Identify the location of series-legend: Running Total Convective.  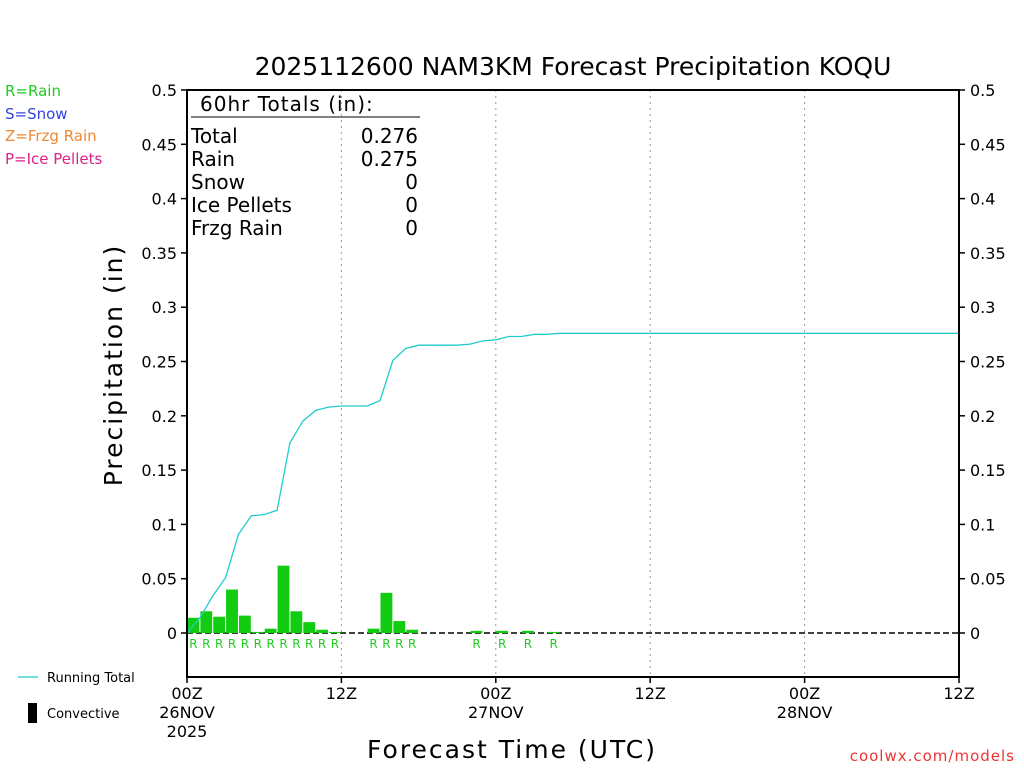
(76, 697).